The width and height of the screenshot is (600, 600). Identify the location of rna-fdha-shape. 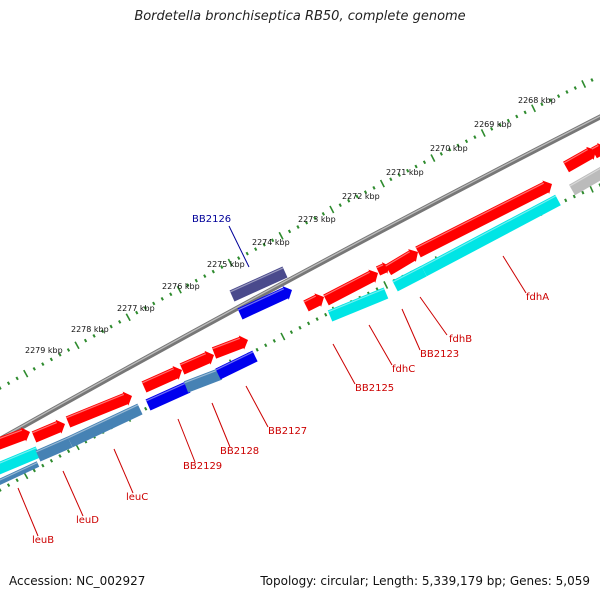
(491, 235).